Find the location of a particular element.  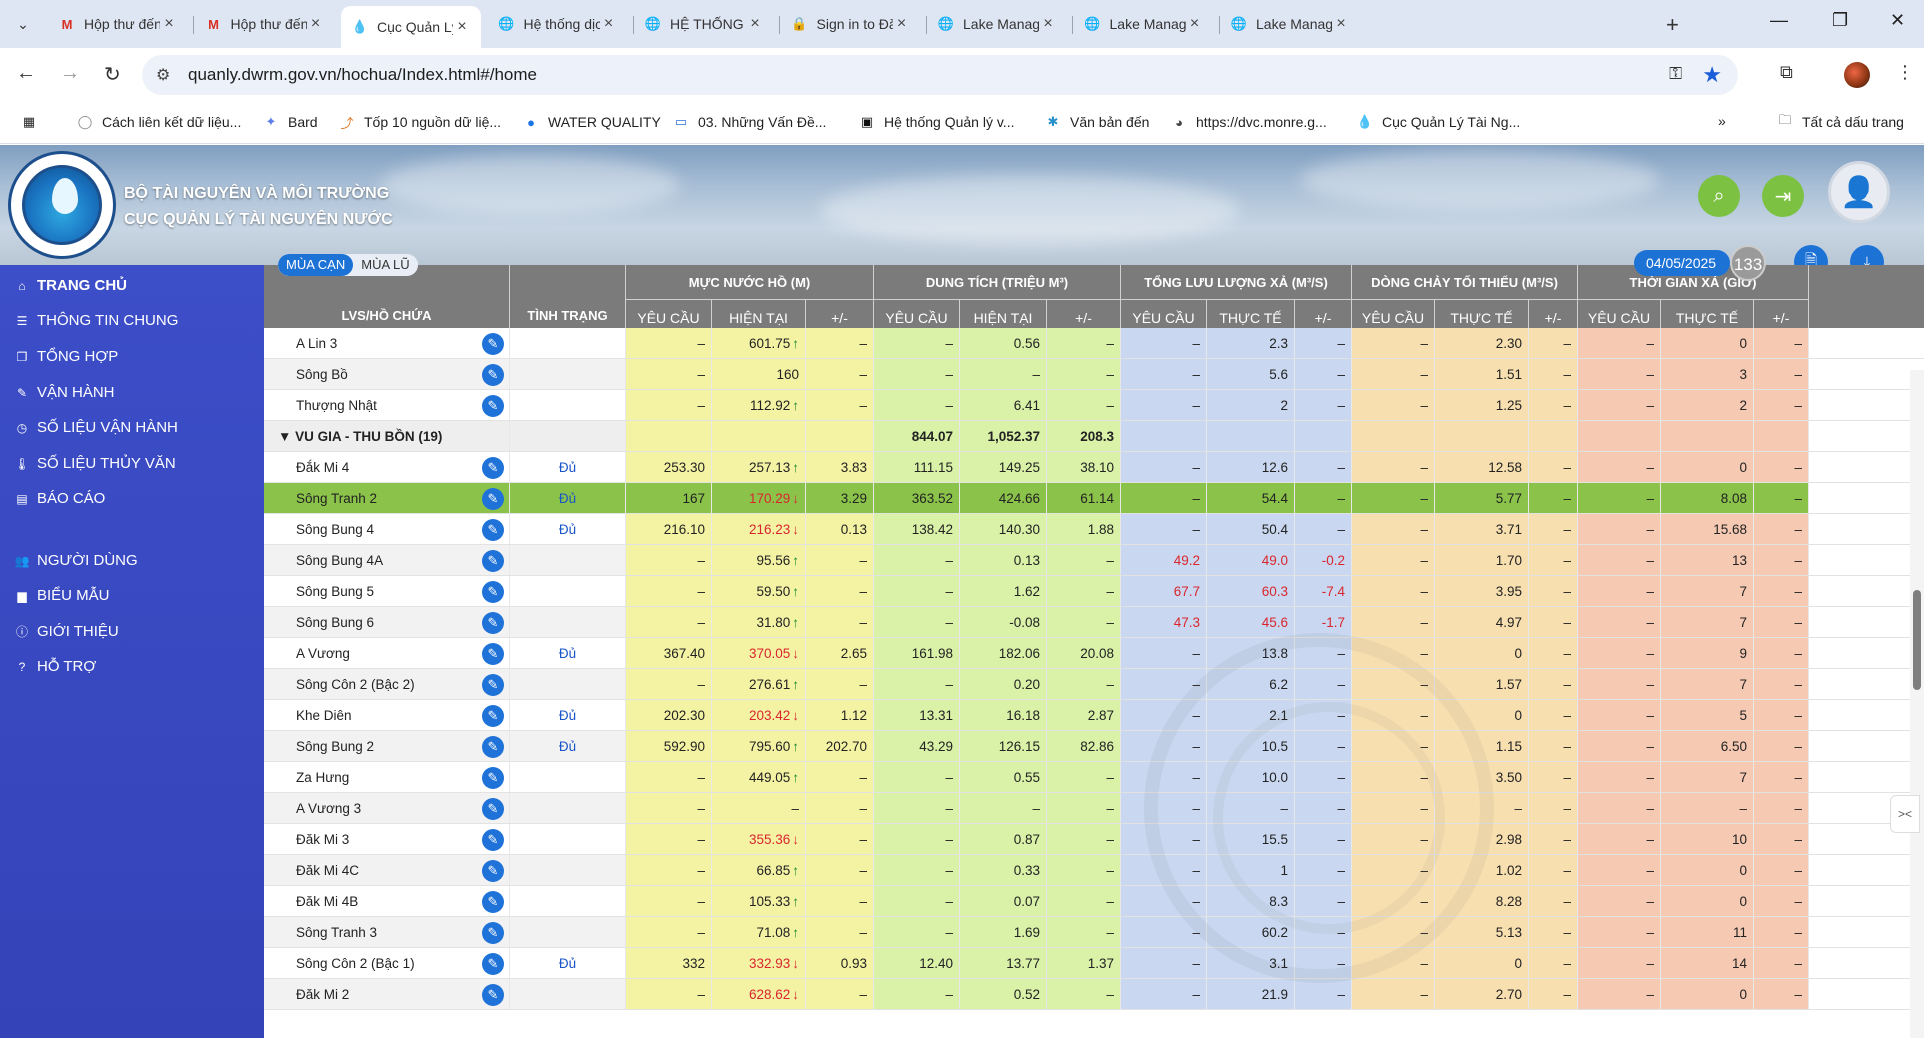

logout-button: ⇥ is located at coordinates (1783, 196).